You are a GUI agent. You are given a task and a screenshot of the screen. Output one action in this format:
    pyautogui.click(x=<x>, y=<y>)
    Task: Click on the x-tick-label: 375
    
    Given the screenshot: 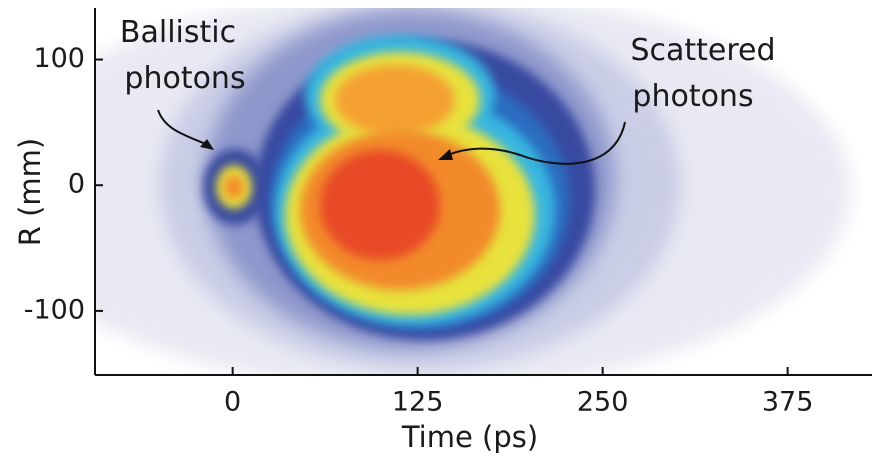 What is the action you would take?
    pyautogui.click(x=788, y=402)
    